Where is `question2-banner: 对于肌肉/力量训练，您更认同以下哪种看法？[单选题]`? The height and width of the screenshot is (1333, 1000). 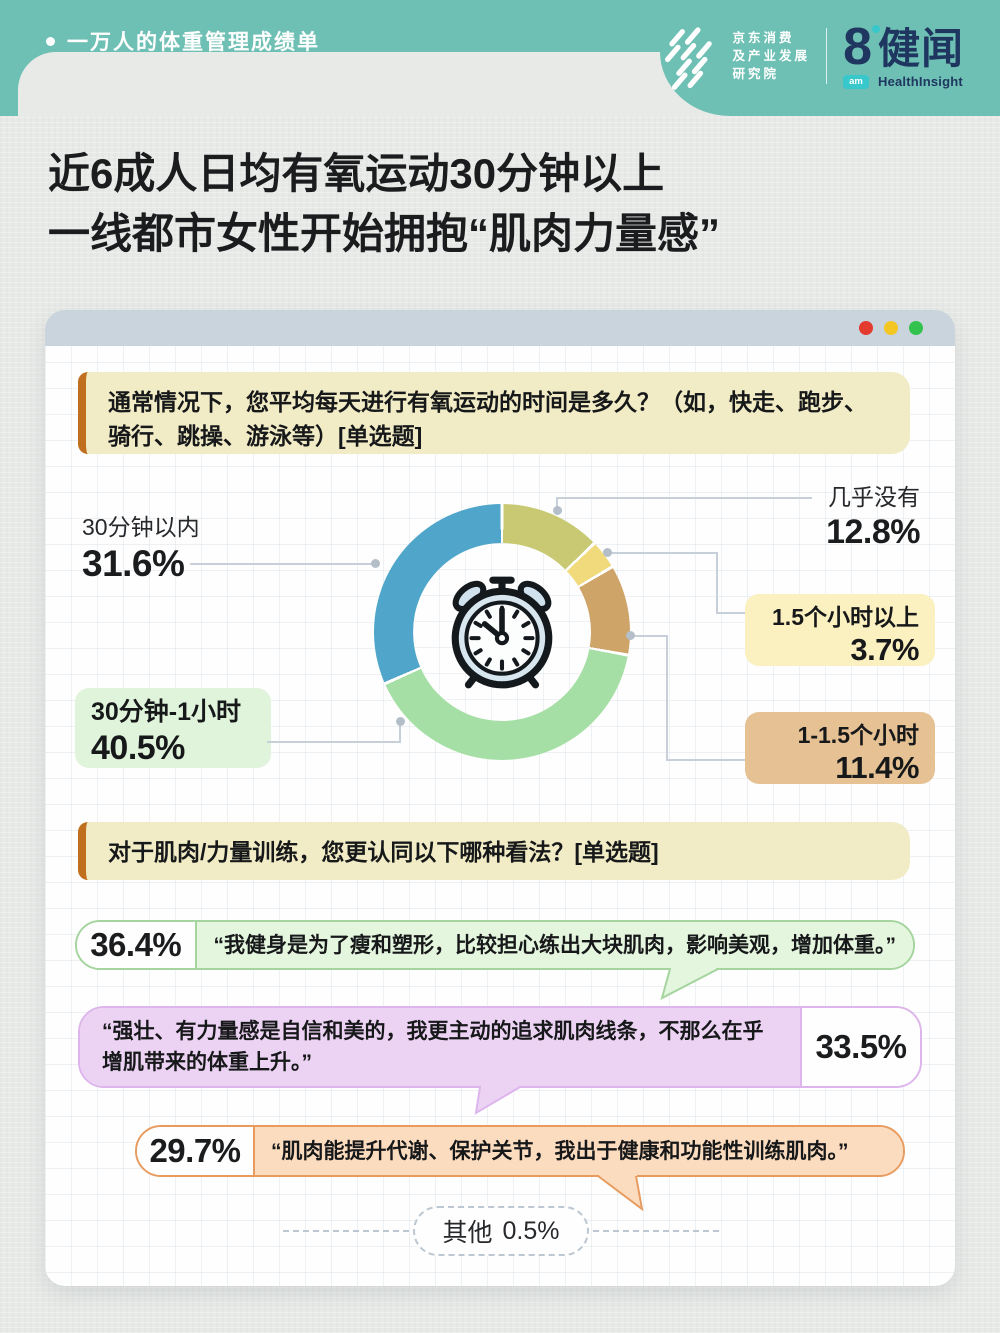
question2-banner: 对于肌肉/力量训练，您更认同以下哪种看法？[单选题] is located at coordinates (494, 851).